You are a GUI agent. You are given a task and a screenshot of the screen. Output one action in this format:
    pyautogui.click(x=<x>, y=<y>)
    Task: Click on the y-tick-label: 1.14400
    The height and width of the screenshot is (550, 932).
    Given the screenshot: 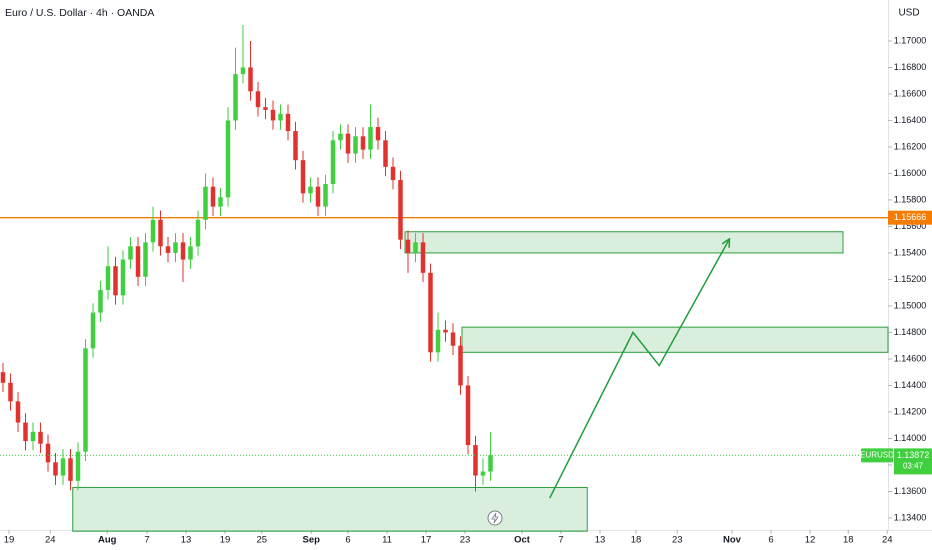 What is the action you would take?
    pyautogui.click(x=910, y=385)
    